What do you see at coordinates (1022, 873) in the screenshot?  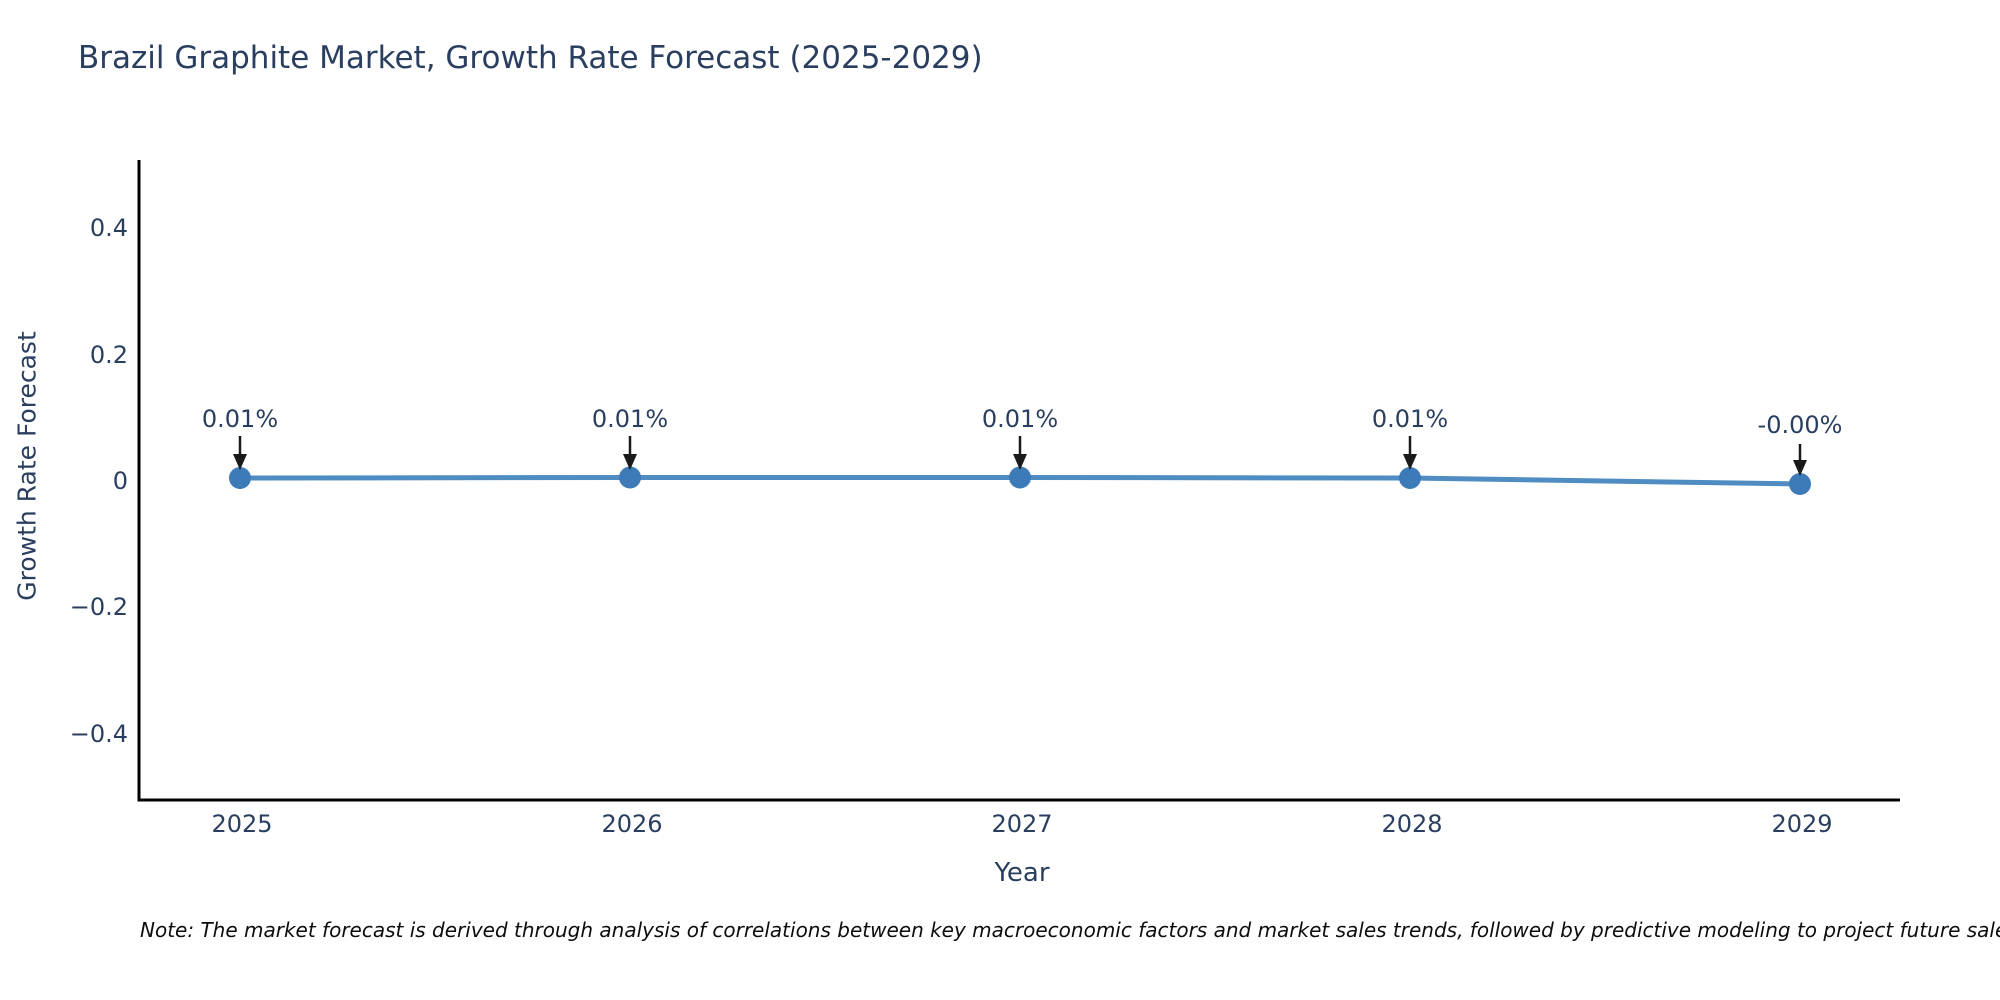 I see `x-axis-title: Year` at bounding box center [1022, 873].